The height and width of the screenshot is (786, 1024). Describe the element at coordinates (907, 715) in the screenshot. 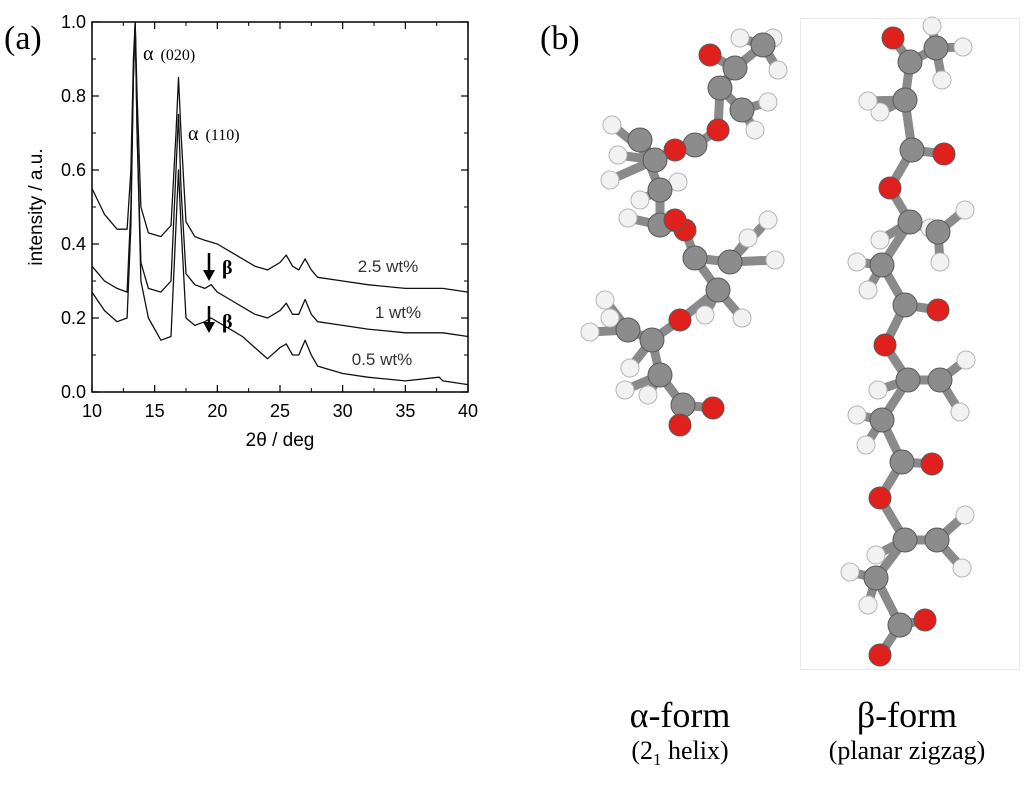

I see `beta-form-title: β-form` at that location.